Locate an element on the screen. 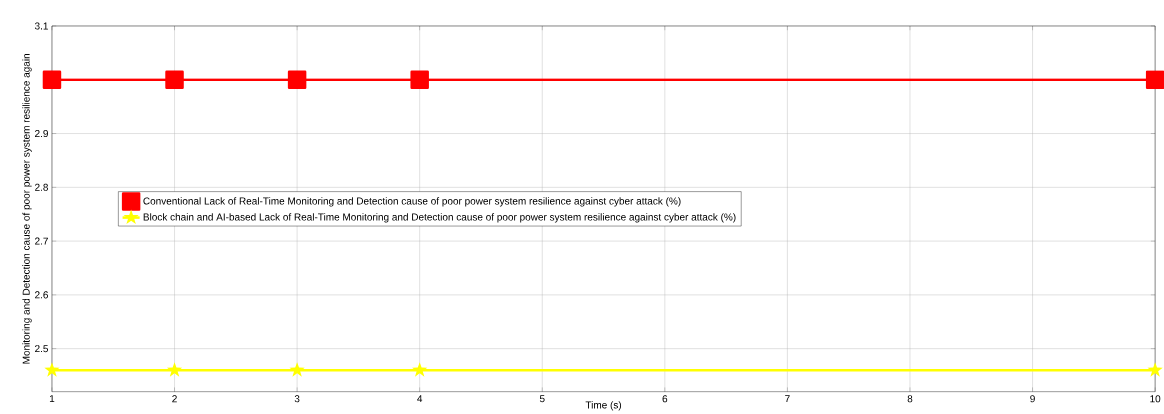  x-tick-label: 3 is located at coordinates (297, 399).